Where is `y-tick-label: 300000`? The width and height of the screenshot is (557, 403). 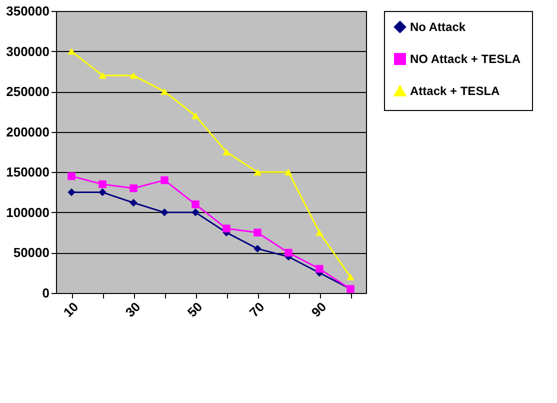
y-tick-label: 300000 is located at coordinates (28, 51).